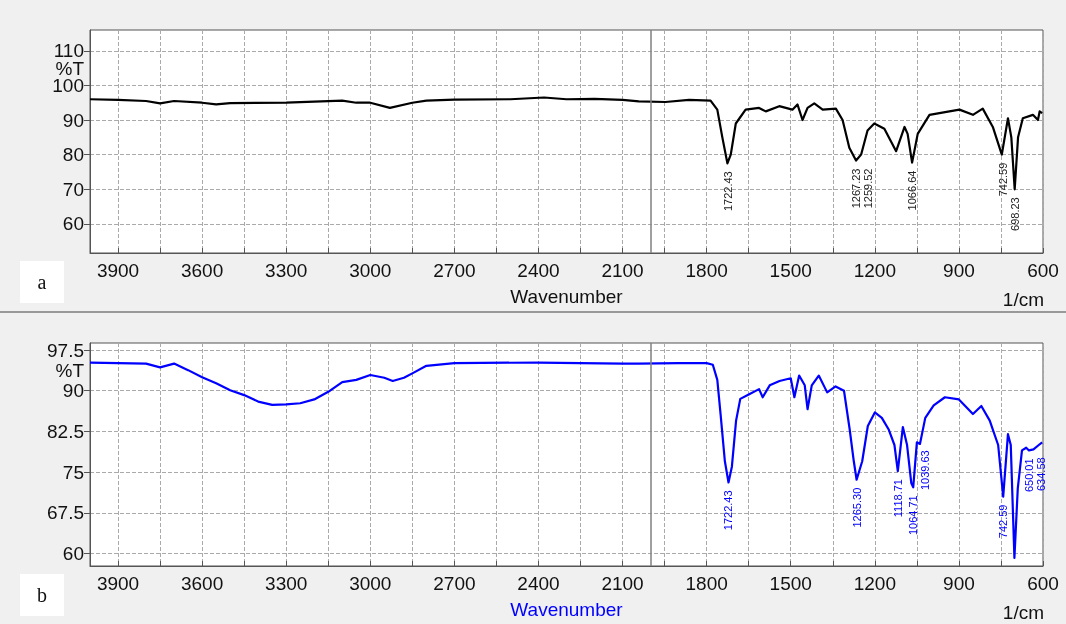  I want to click on y-axis-title: %T, so click(70, 370).